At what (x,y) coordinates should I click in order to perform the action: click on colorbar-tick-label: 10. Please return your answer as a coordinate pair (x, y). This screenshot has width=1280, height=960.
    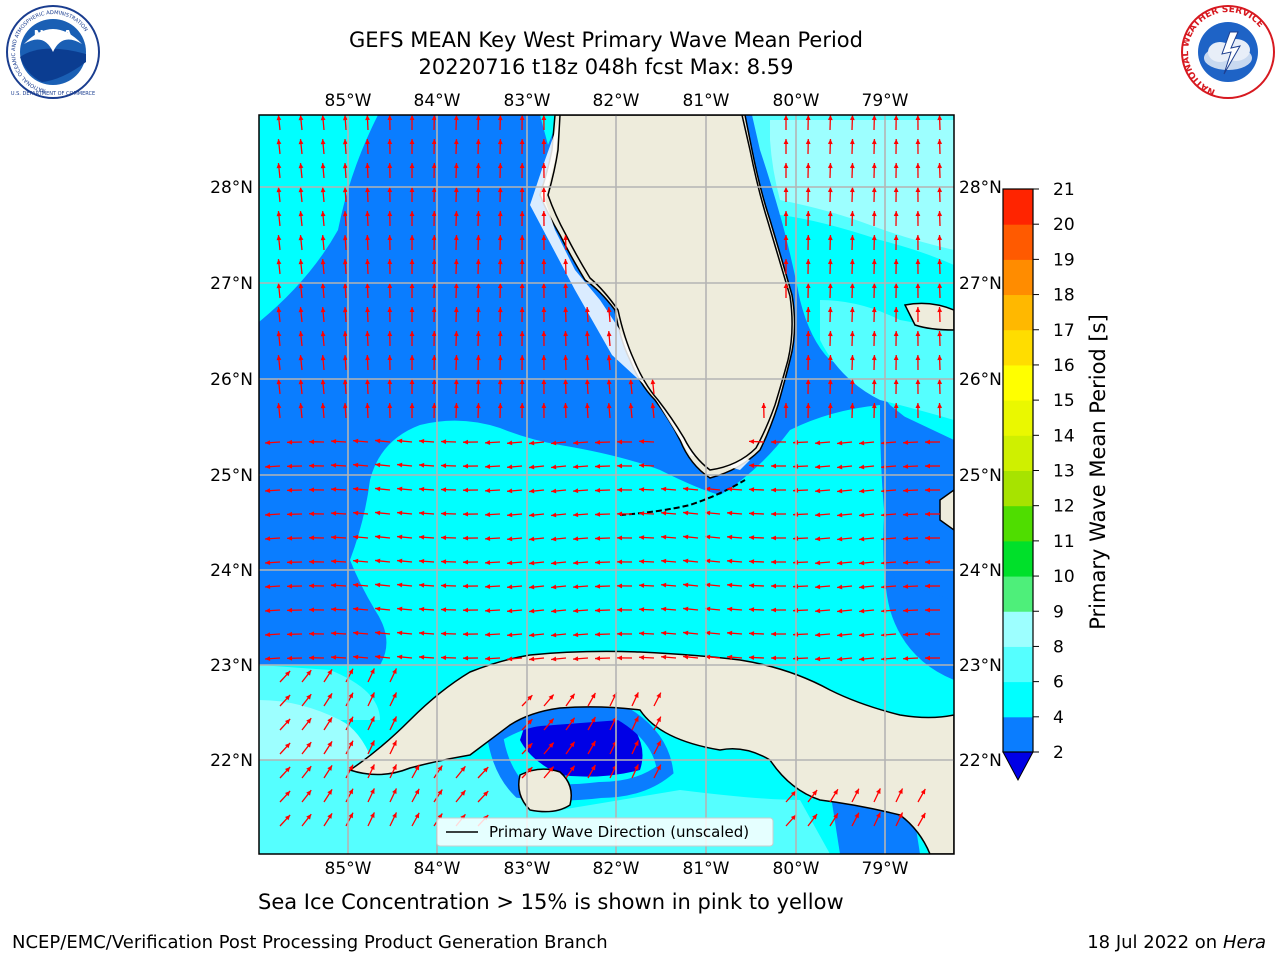
    Looking at the image, I should click on (1064, 577).